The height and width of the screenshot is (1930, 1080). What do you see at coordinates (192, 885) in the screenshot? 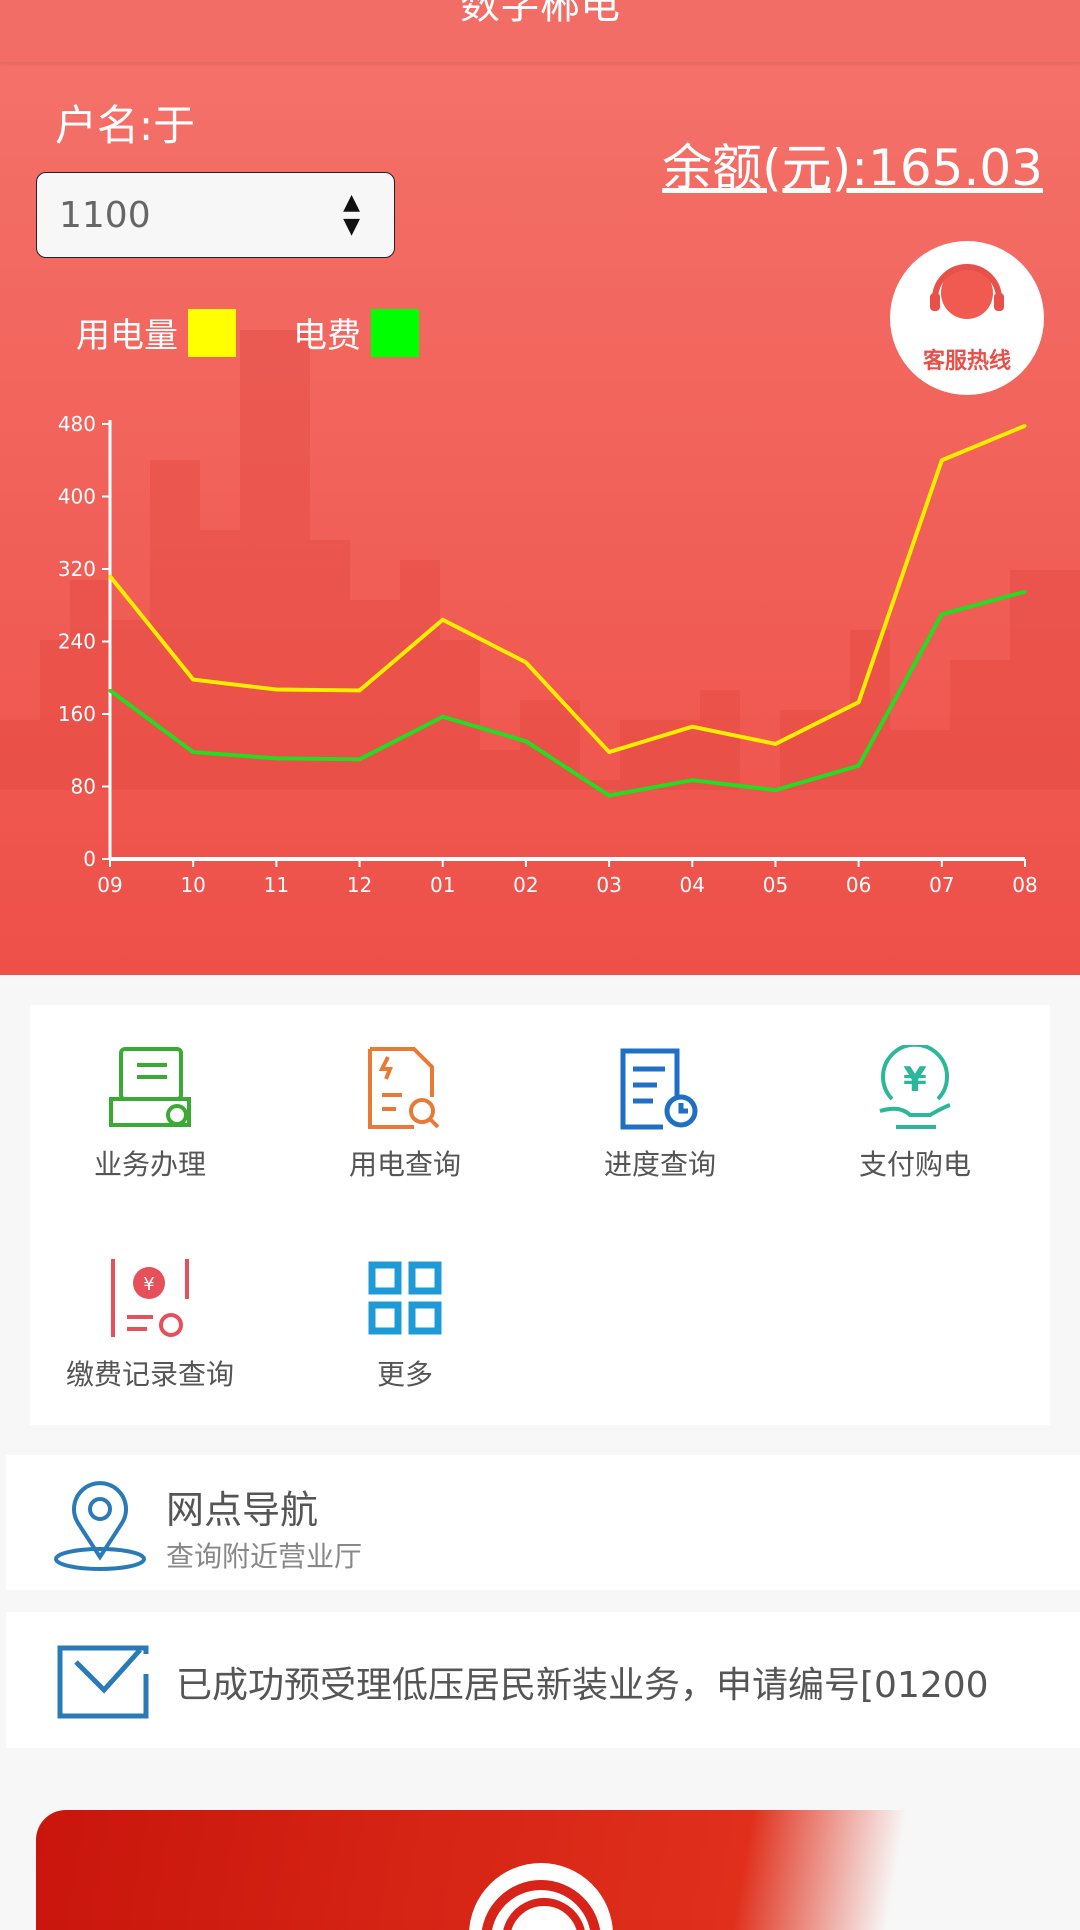
I see `x-tick-label: 10` at bounding box center [192, 885].